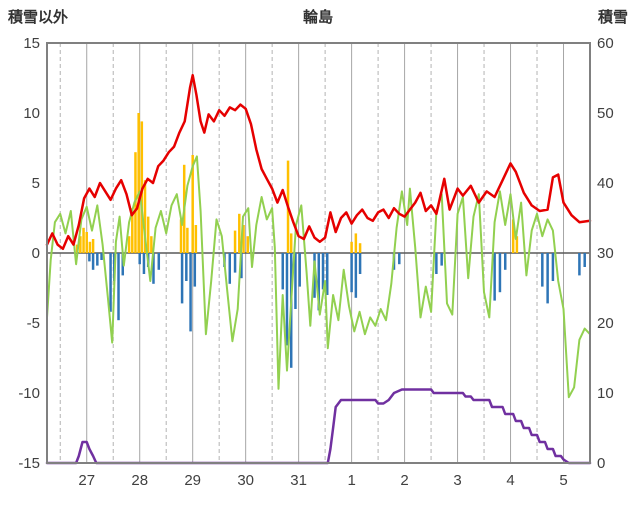 This screenshot has width=636, height=506. Describe the element at coordinates (605, 183) in the screenshot. I see `svg-text: 40` at that location.